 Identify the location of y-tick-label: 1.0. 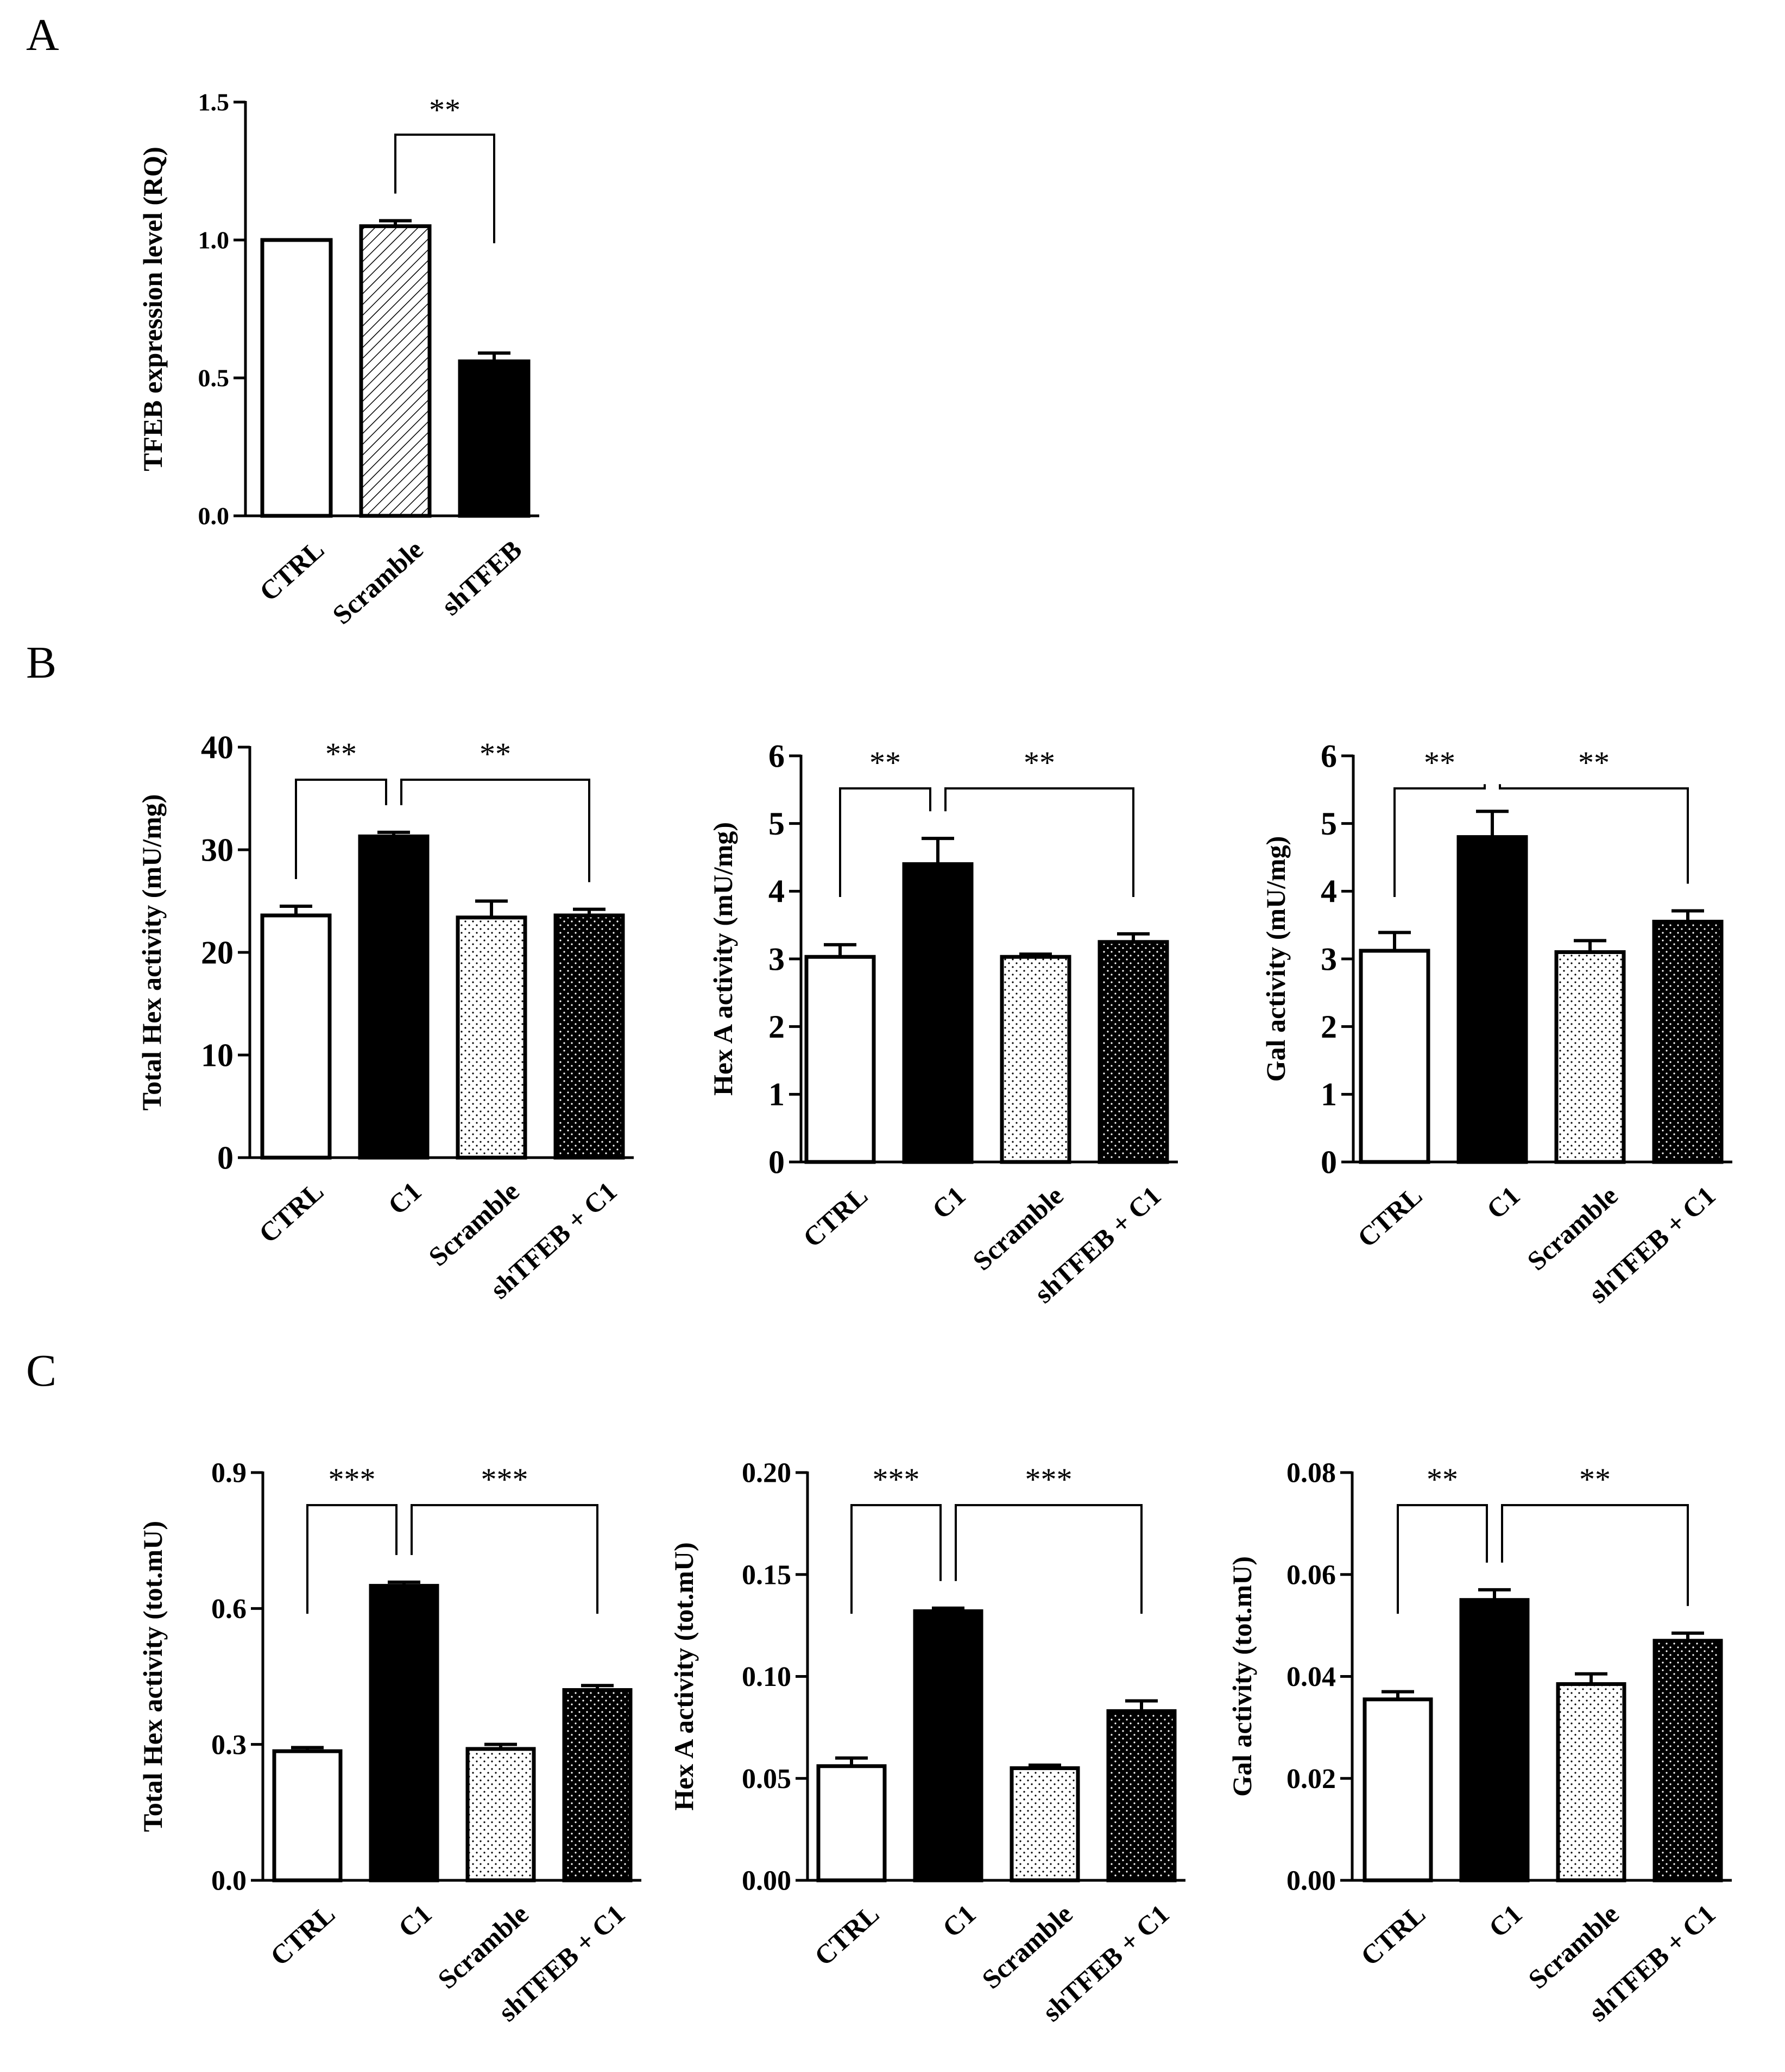
(214, 240).